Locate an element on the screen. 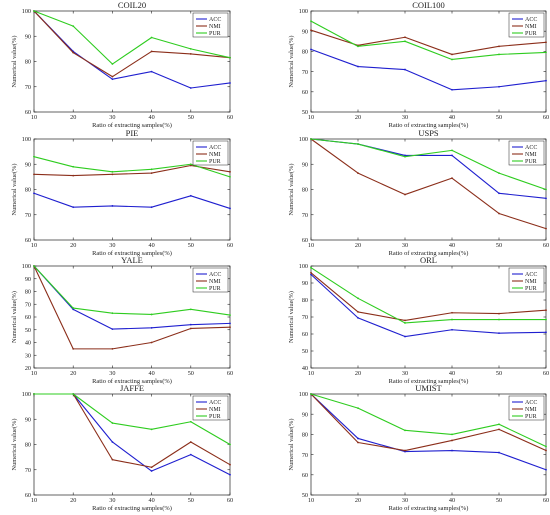 This screenshot has width=550, height=515. y-tick-label: 40 is located at coordinates (28, 343).